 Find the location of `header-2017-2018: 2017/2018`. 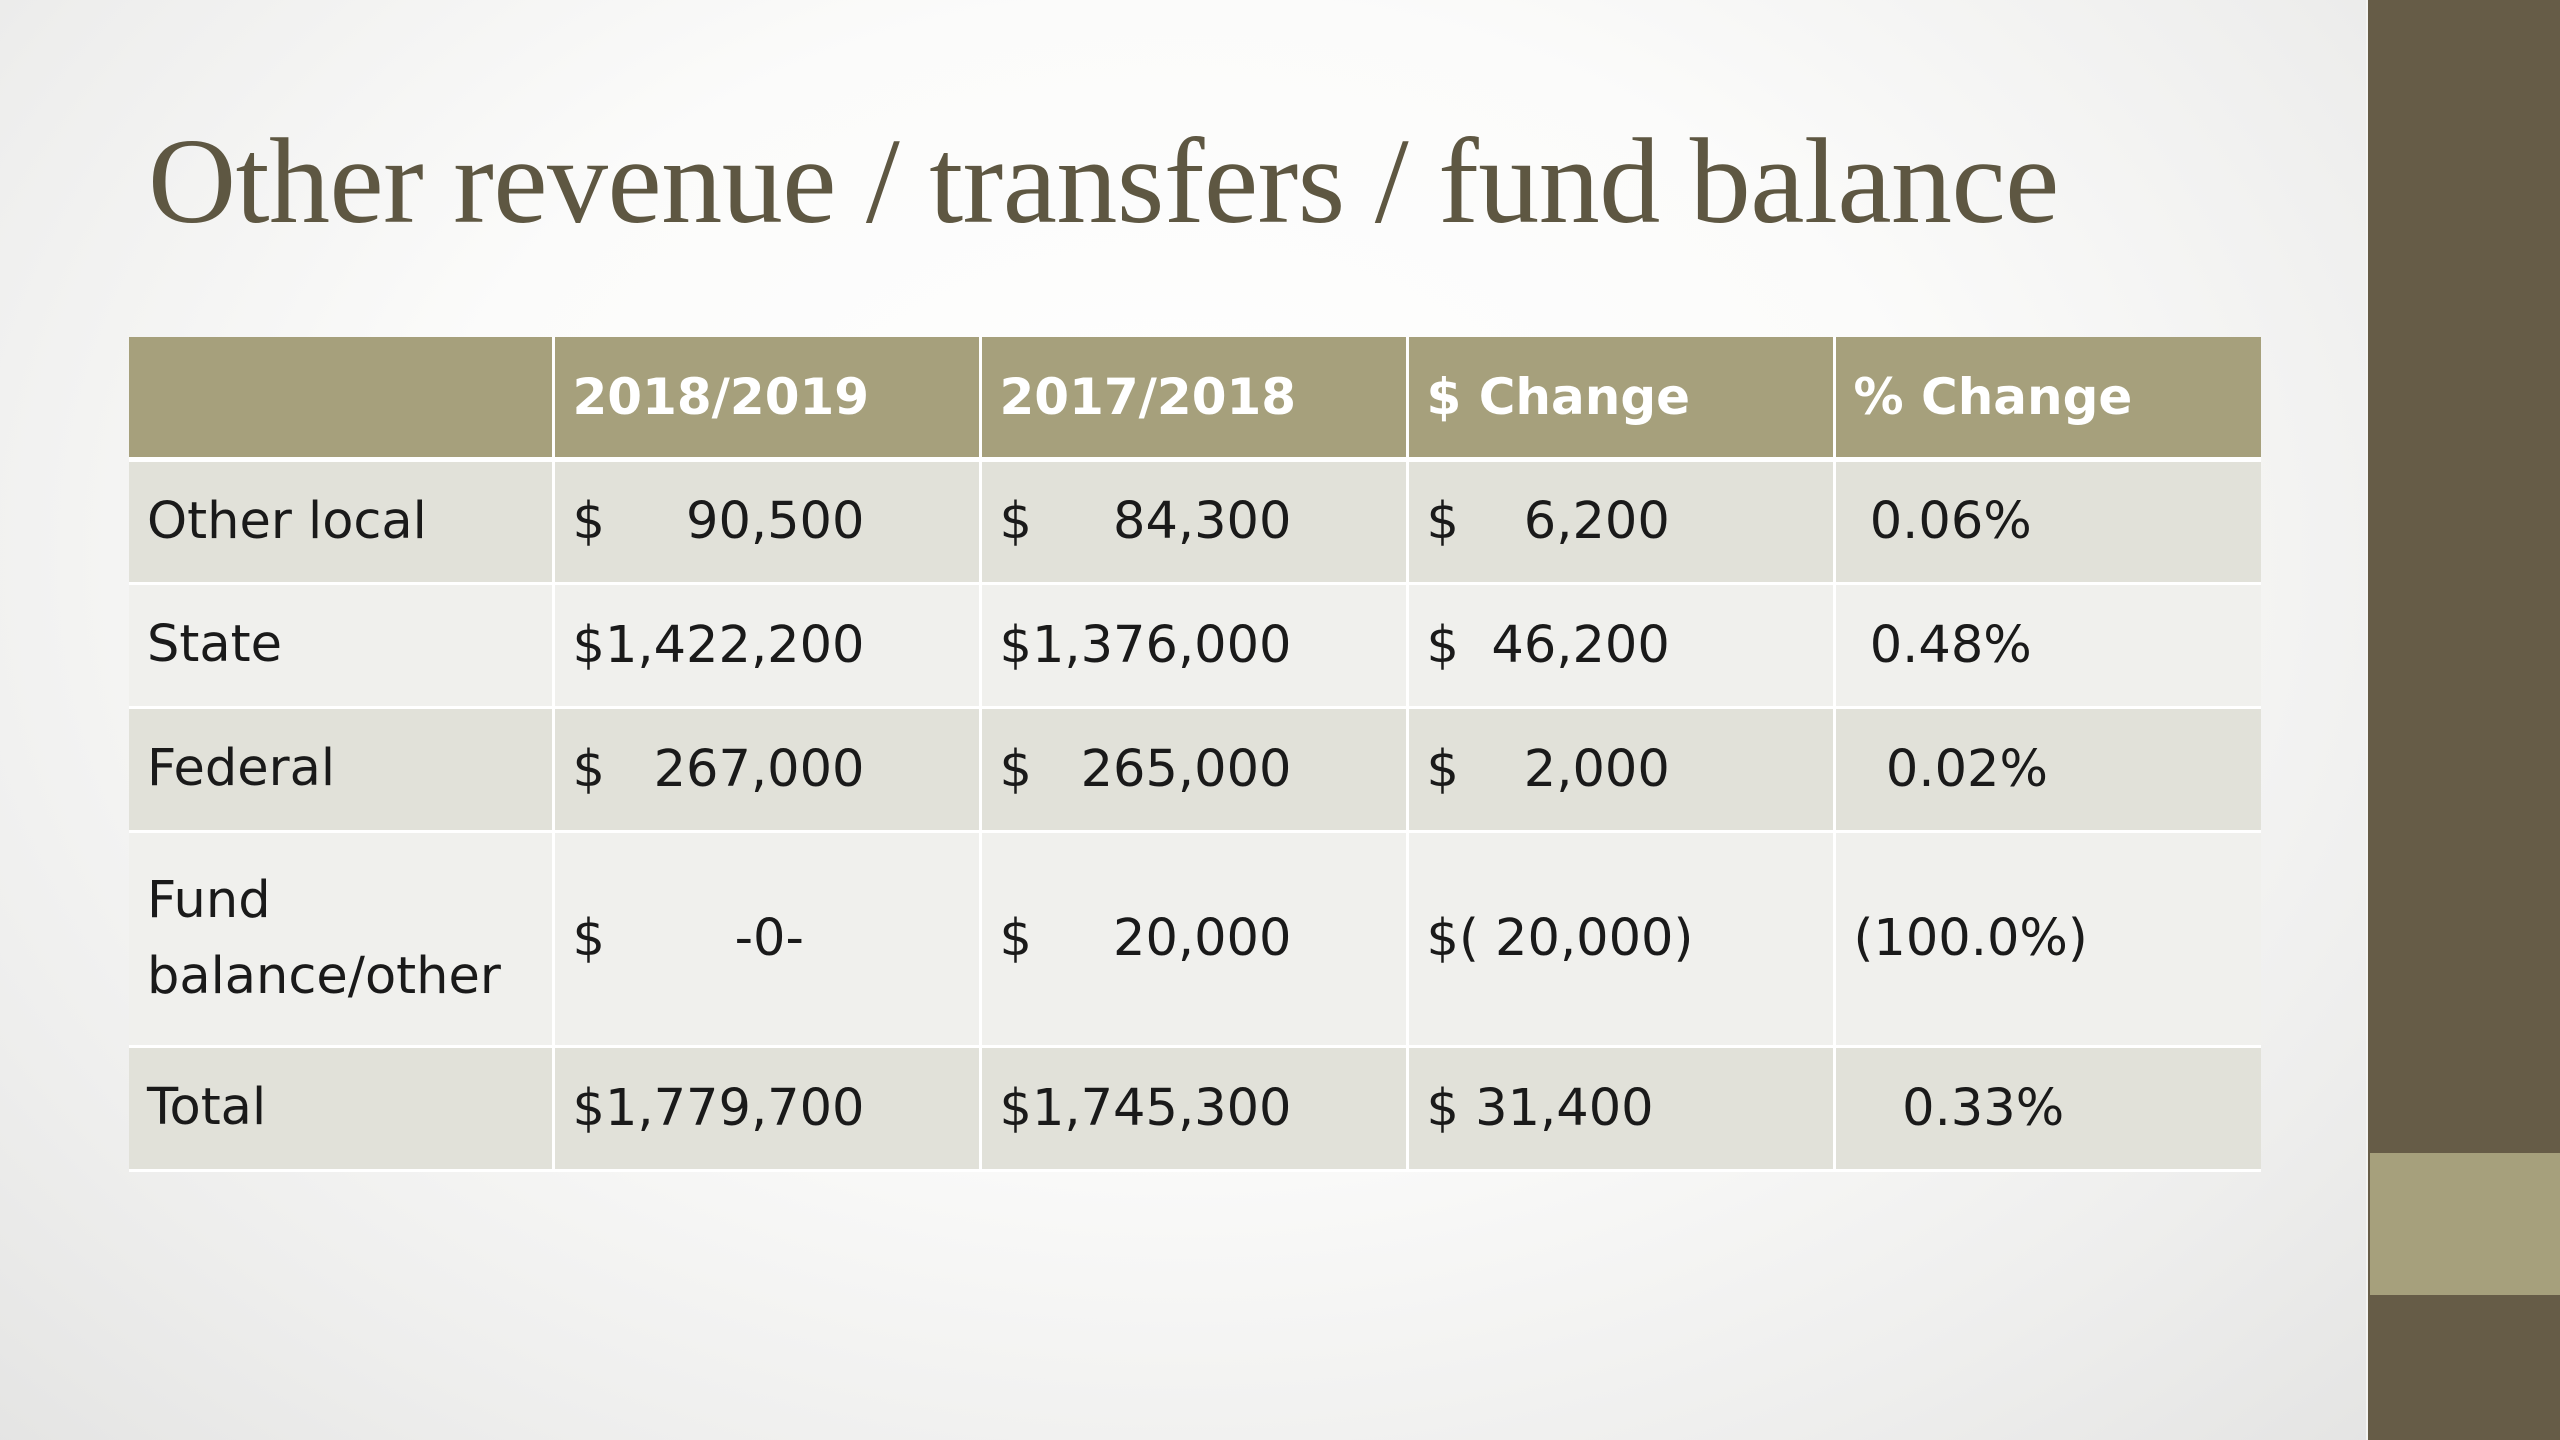

header-2017-2018: 2017/2018 is located at coordinates (1194, 399).